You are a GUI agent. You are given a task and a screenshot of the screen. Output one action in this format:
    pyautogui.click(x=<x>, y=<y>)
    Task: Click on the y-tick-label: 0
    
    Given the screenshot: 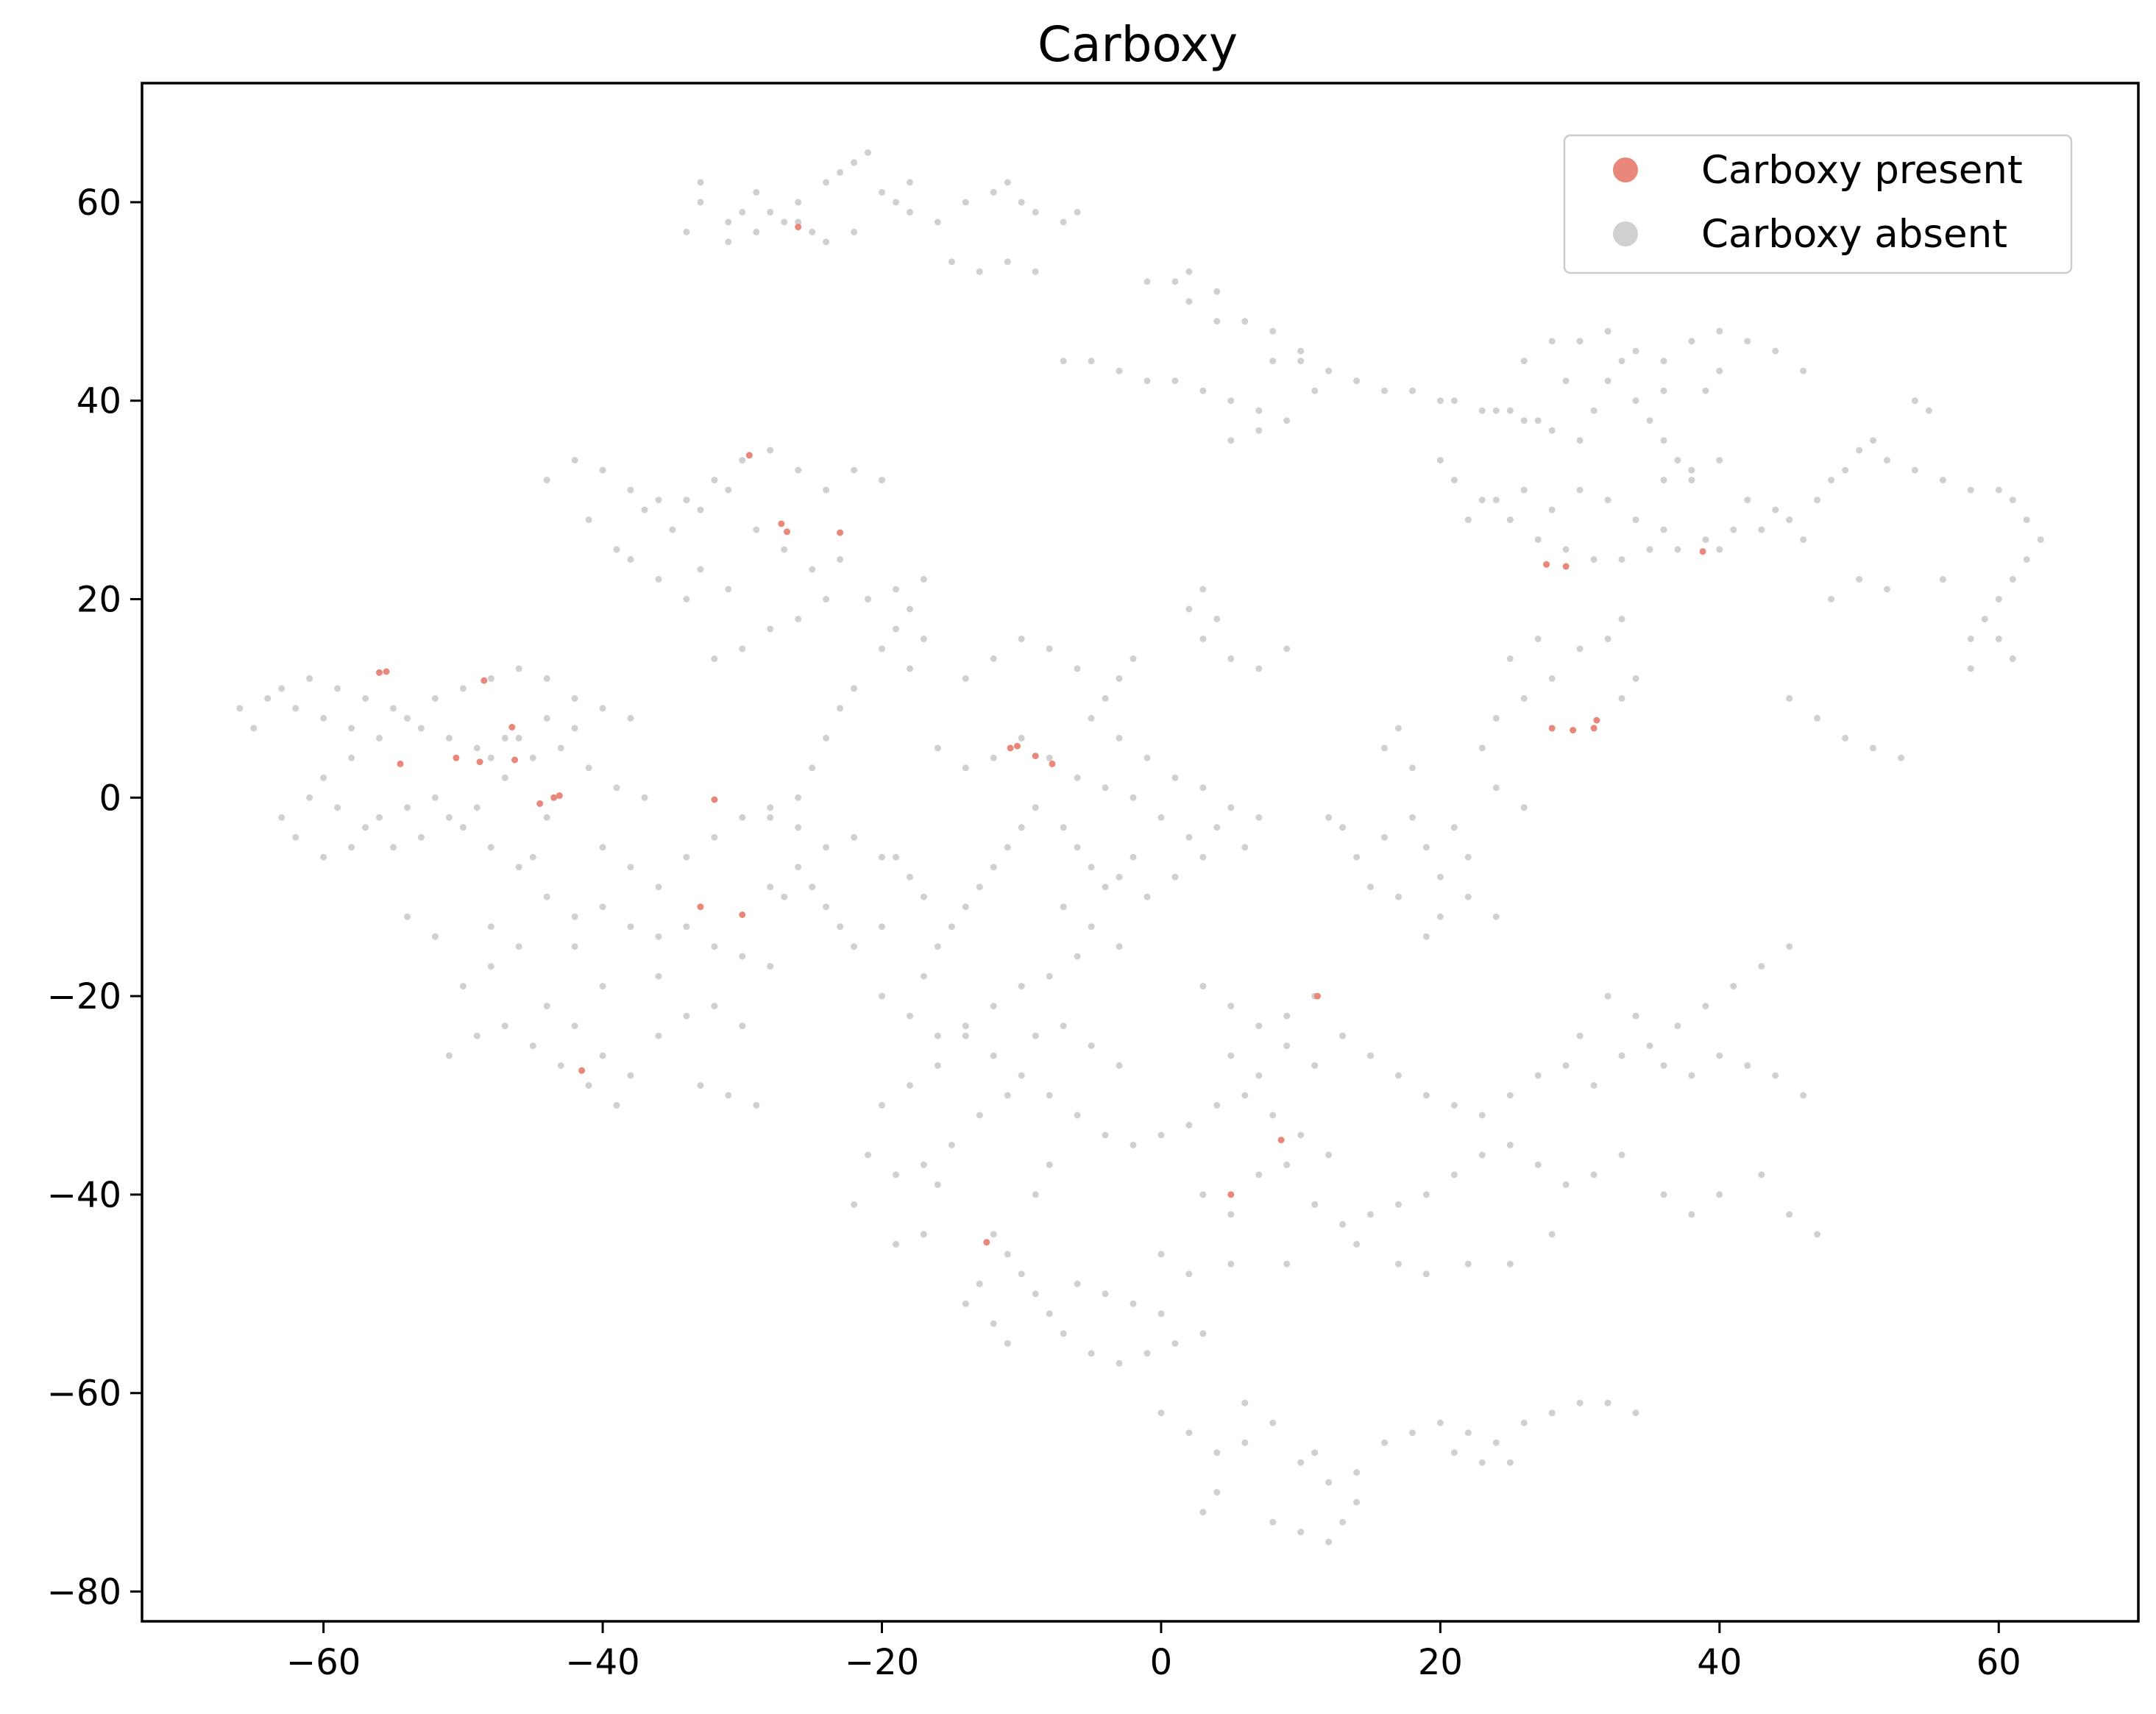 What is the action you would take?
    pyautogui.click(x=110, y=798)
    